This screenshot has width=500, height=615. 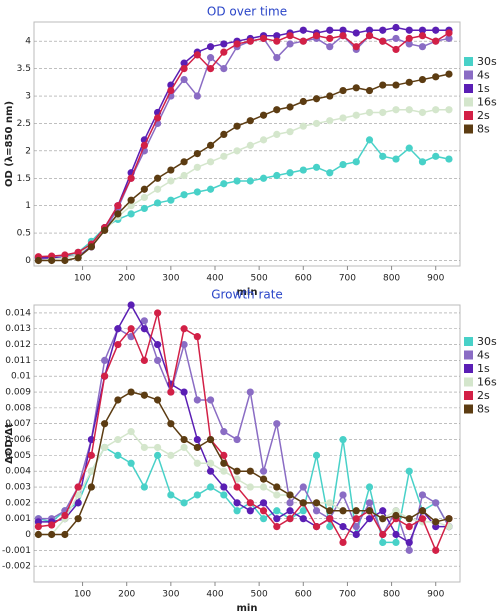 What do you see at coordinates (214, 279) in the screenshot?
I see `x-tick-label: 400` at bounding box center [214, 279].